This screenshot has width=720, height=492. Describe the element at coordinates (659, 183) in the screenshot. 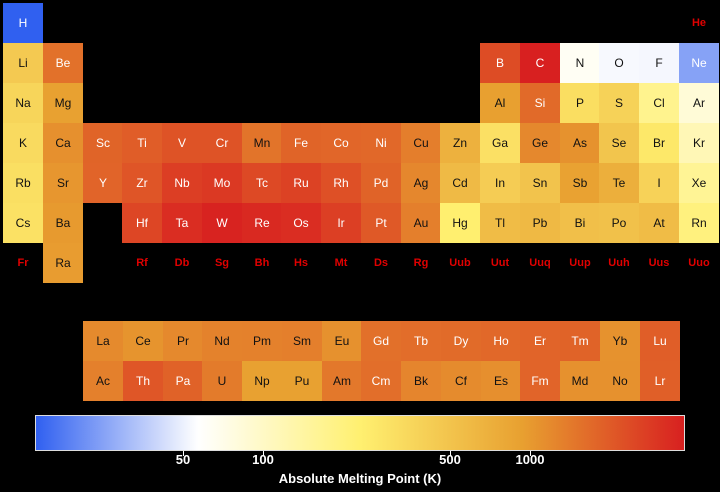

I see `element-cell-i: I` at that location.